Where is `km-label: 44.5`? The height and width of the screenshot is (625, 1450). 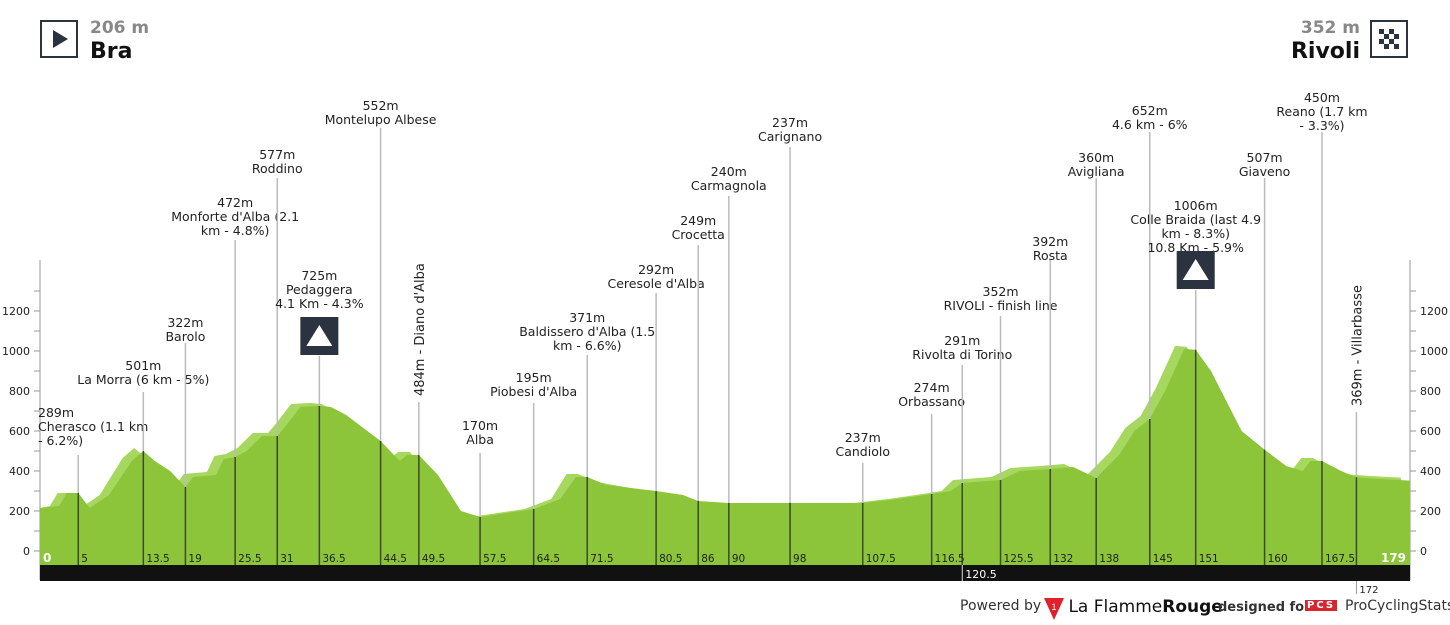
km-label: 44.5 is located at coordinates (395, 559).